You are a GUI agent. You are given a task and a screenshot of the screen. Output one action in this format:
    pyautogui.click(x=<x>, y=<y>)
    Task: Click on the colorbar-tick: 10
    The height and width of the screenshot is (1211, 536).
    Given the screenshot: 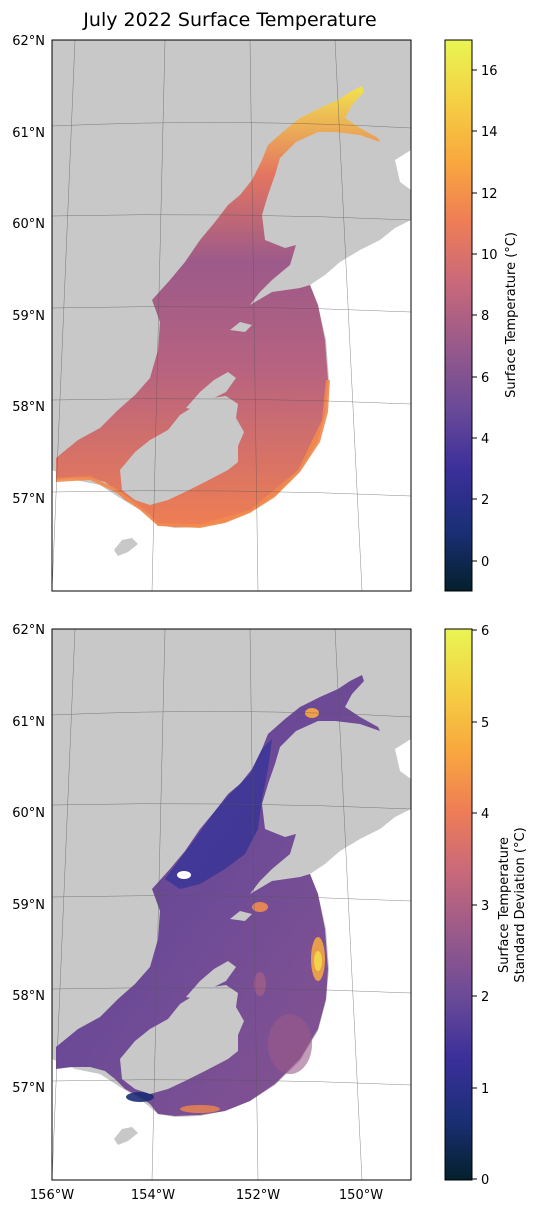 What is the action you would take?
    pyautogui.click(x=489, y=255)
    